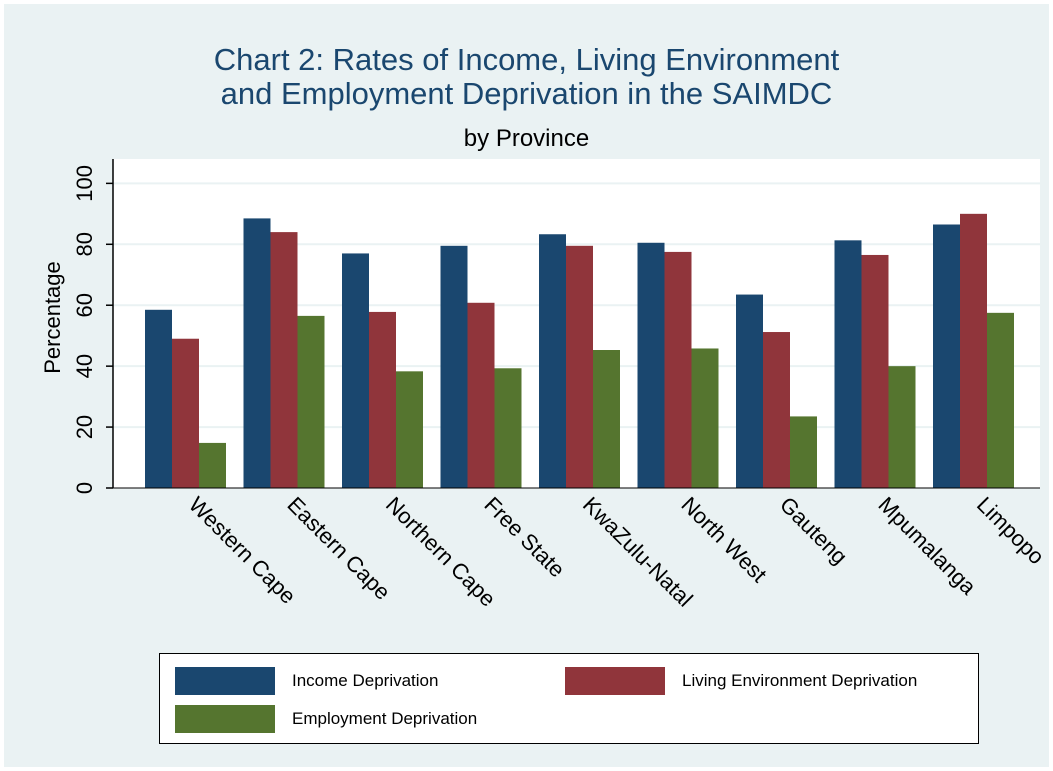  I want to click on x-tick-label: Mpumalanga, so click(927, 546).